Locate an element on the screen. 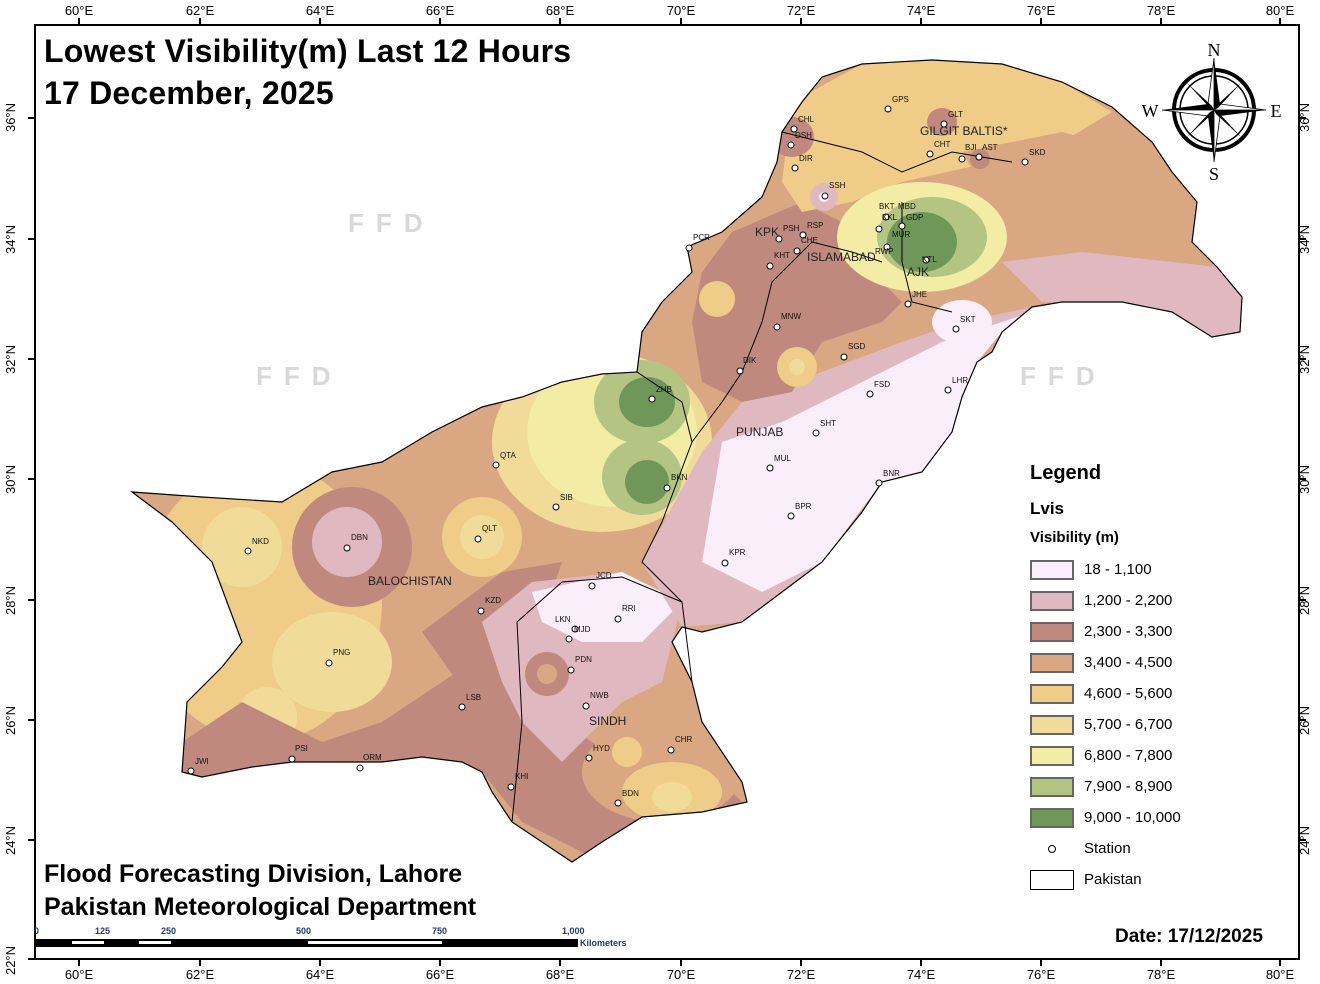 The width and height of the screenshot is (1320, 984). svg-text: SKD is located at coordinates (1037, 152).